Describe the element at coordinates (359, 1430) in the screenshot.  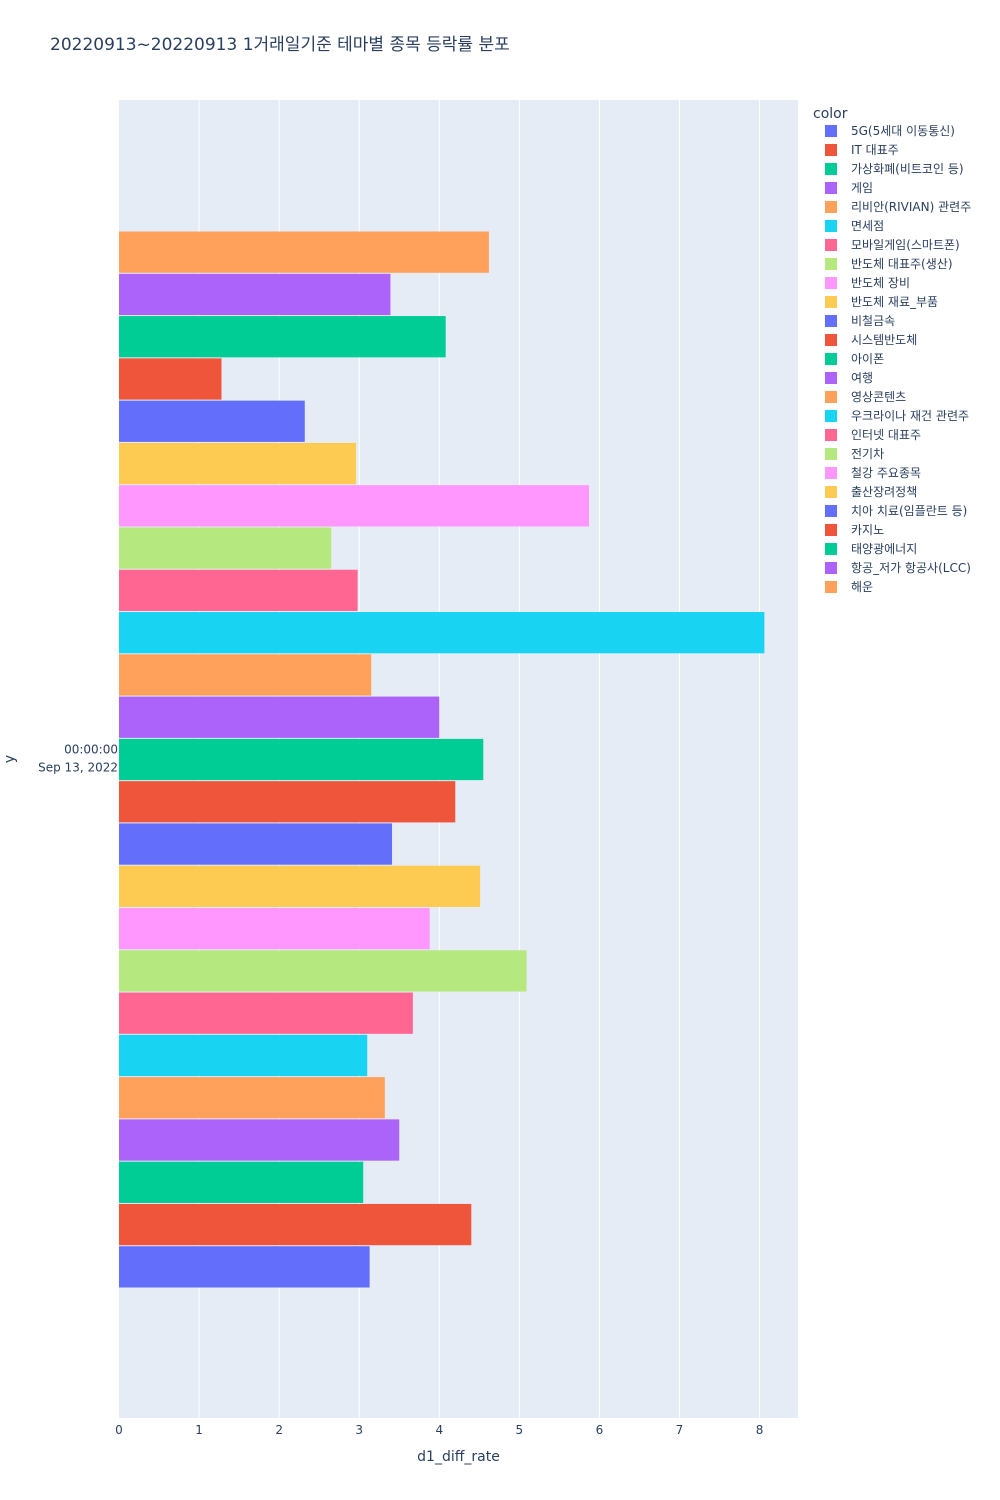
I see `x-tick-label: 3` at that location.